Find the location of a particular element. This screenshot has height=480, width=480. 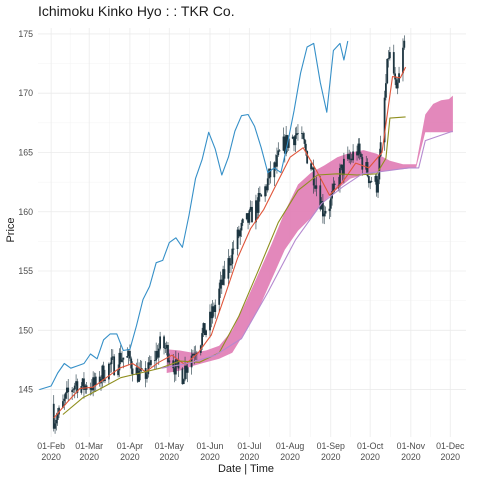

y-tick-label: 150 is located at coordinates (25, 330).